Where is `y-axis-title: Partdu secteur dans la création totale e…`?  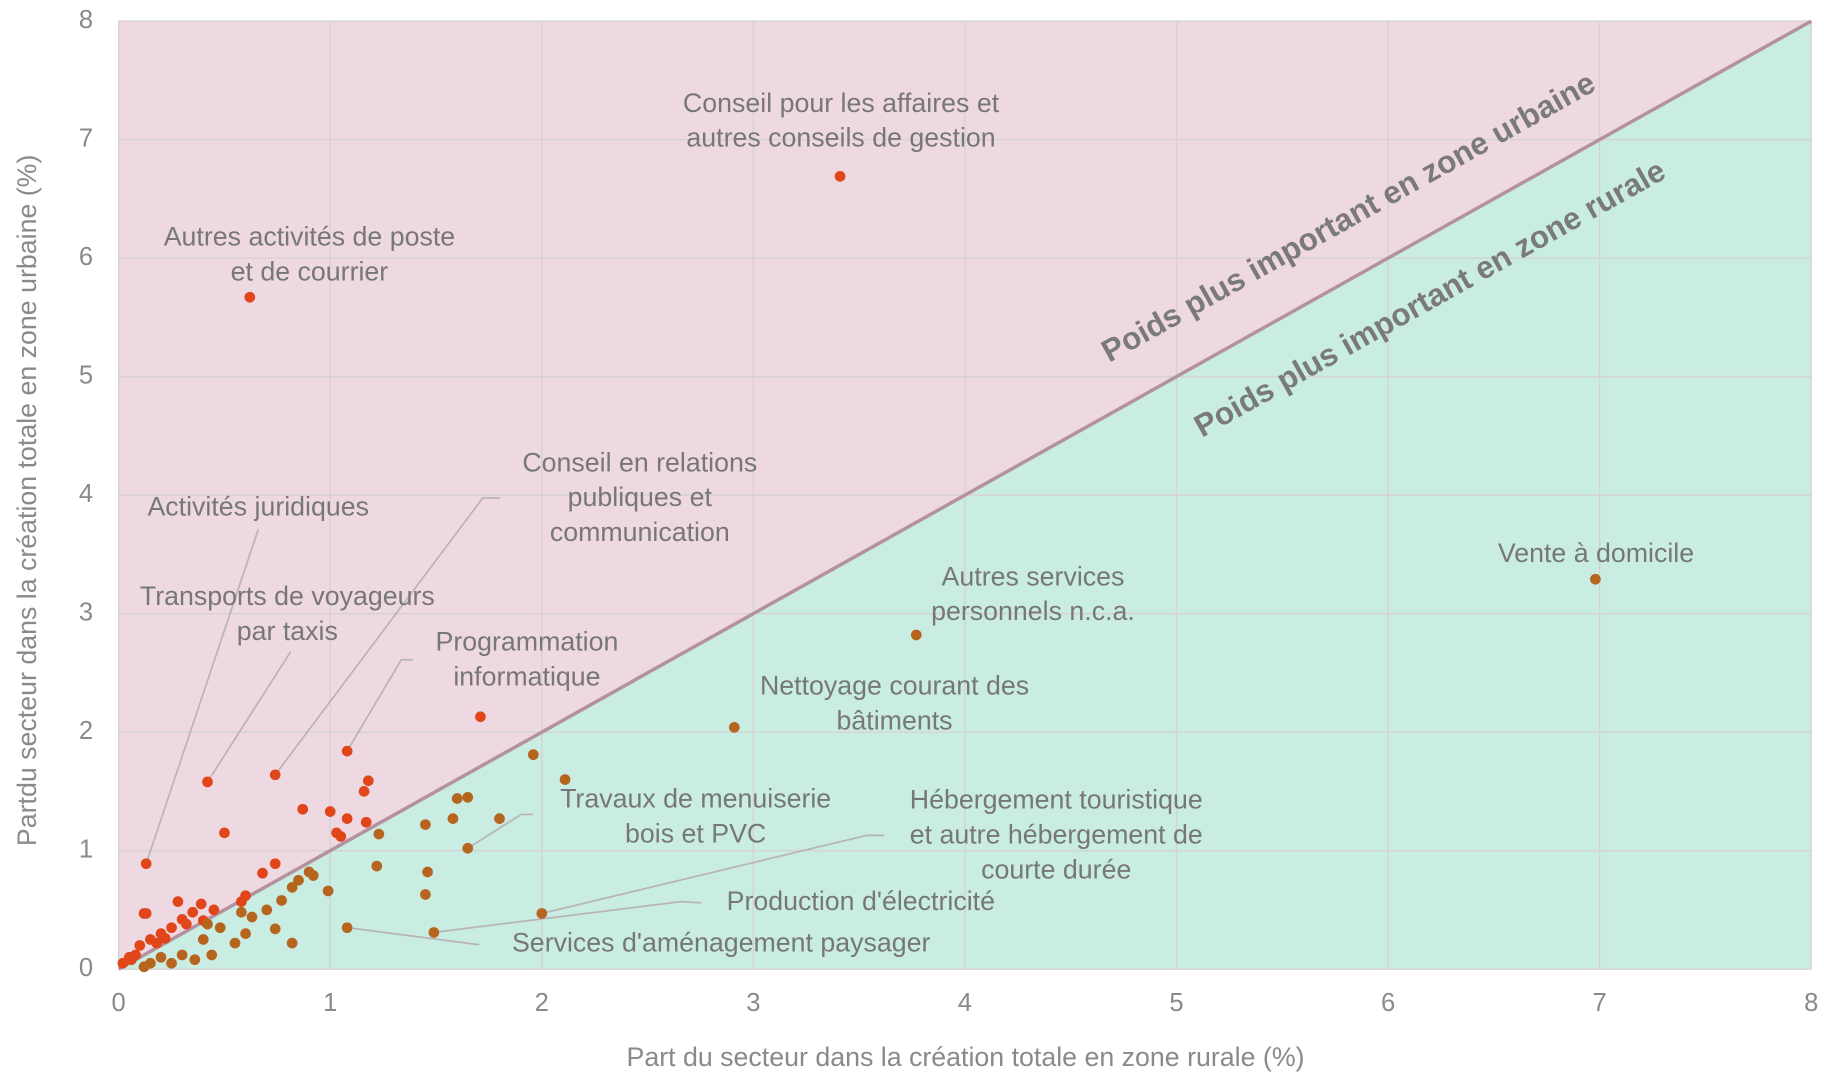
y-axis-title: Partdu secteur dans la création totale e… is located at coordinates (27, 500).